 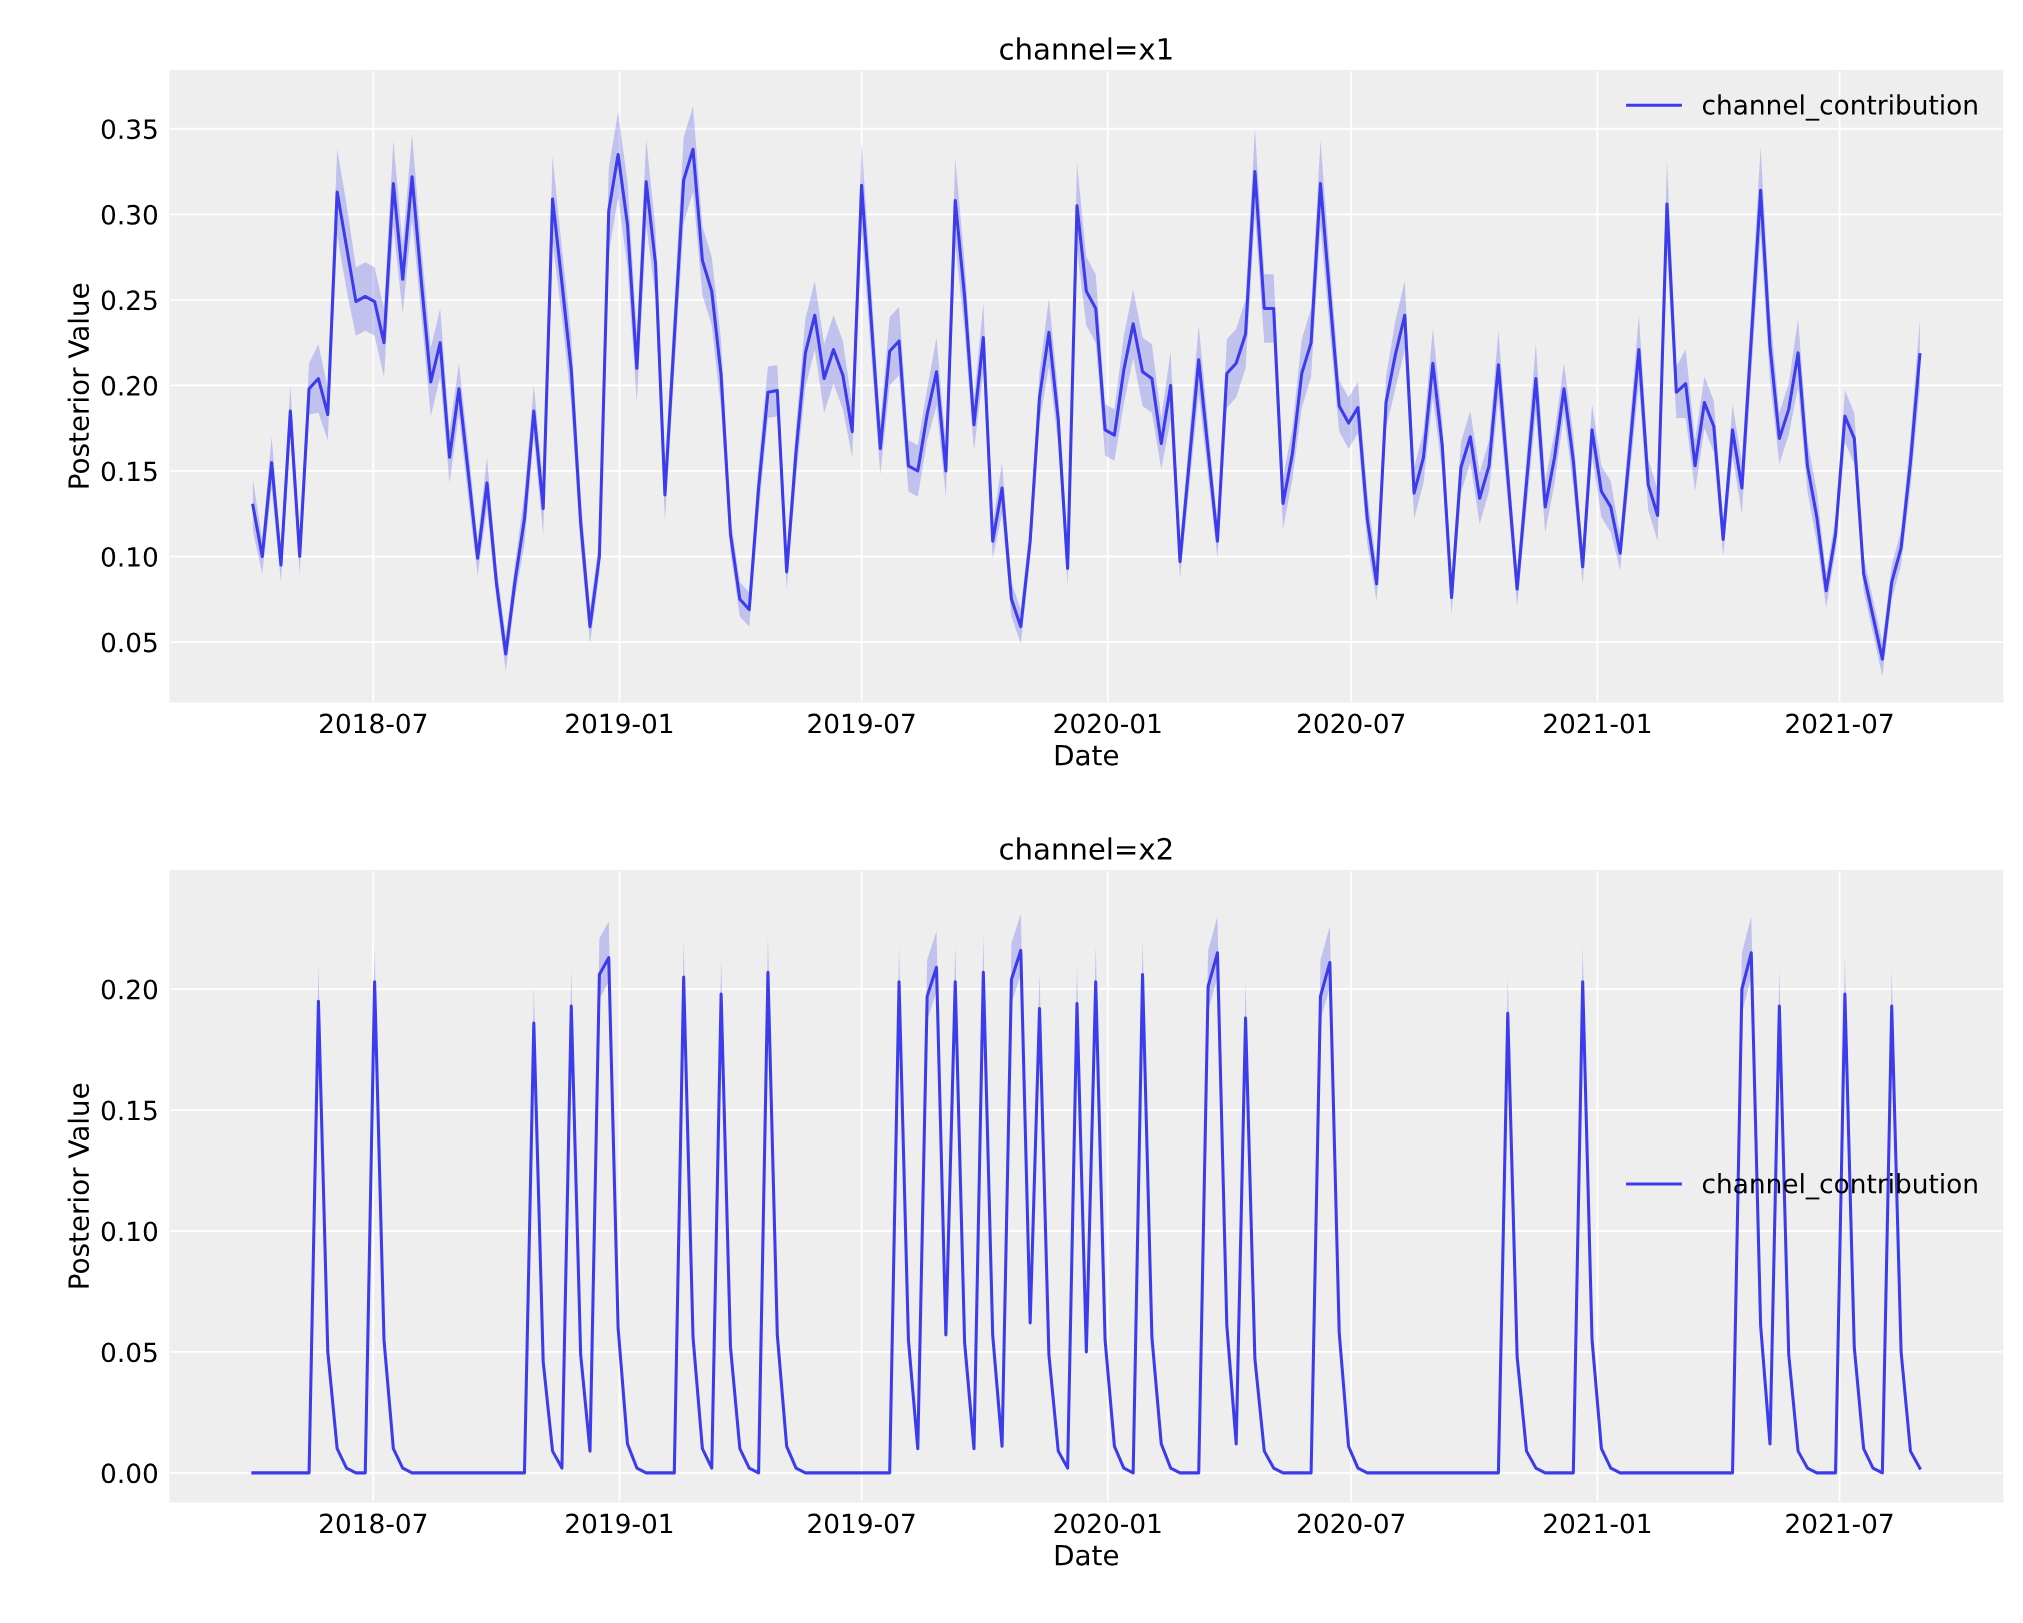 I want to click on y-tick-label: 0.30, so click(x=129, y=214).